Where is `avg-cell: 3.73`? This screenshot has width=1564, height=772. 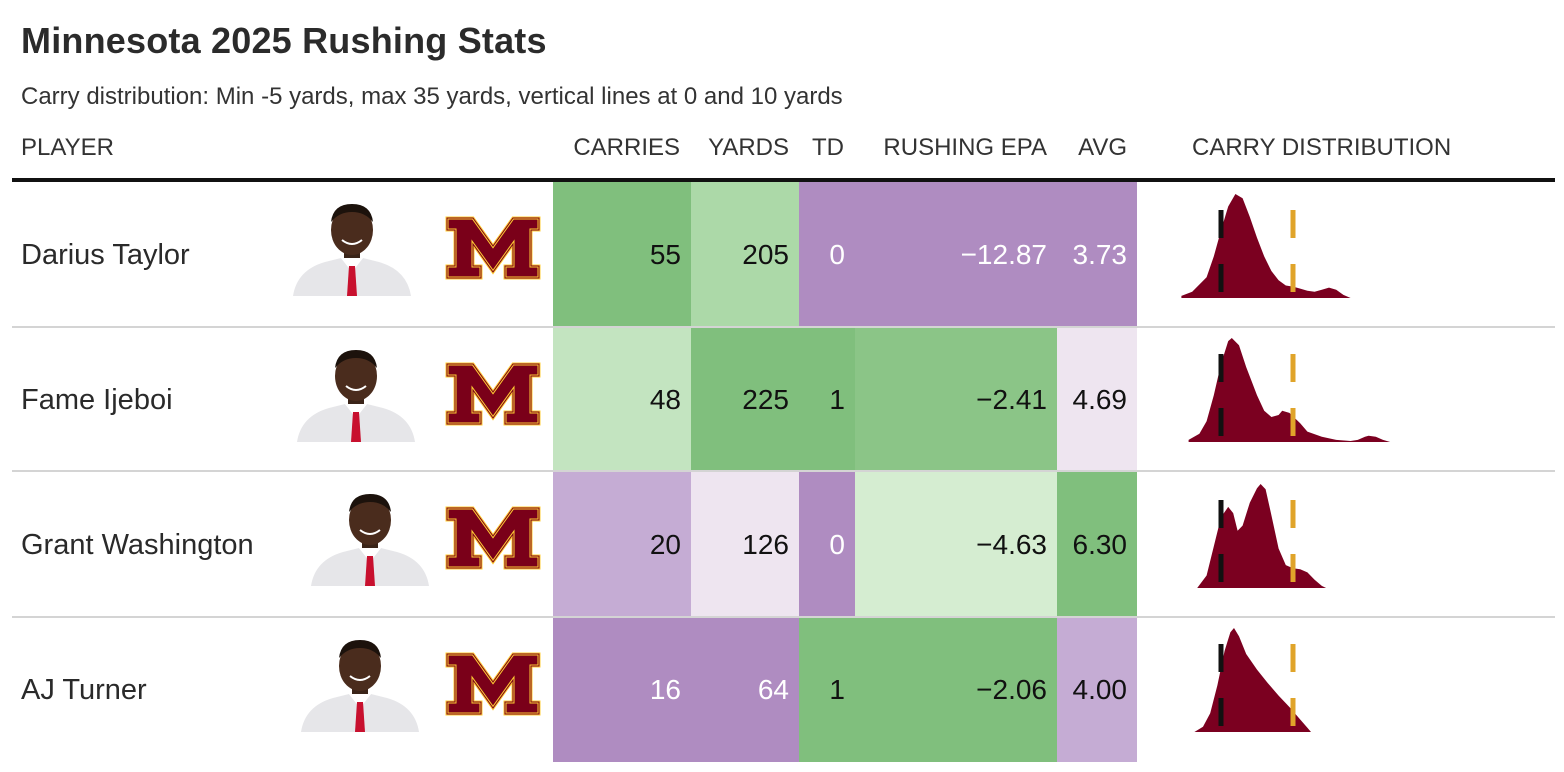 avg-cell: 3.73 is located at coordinates (1097, 255).